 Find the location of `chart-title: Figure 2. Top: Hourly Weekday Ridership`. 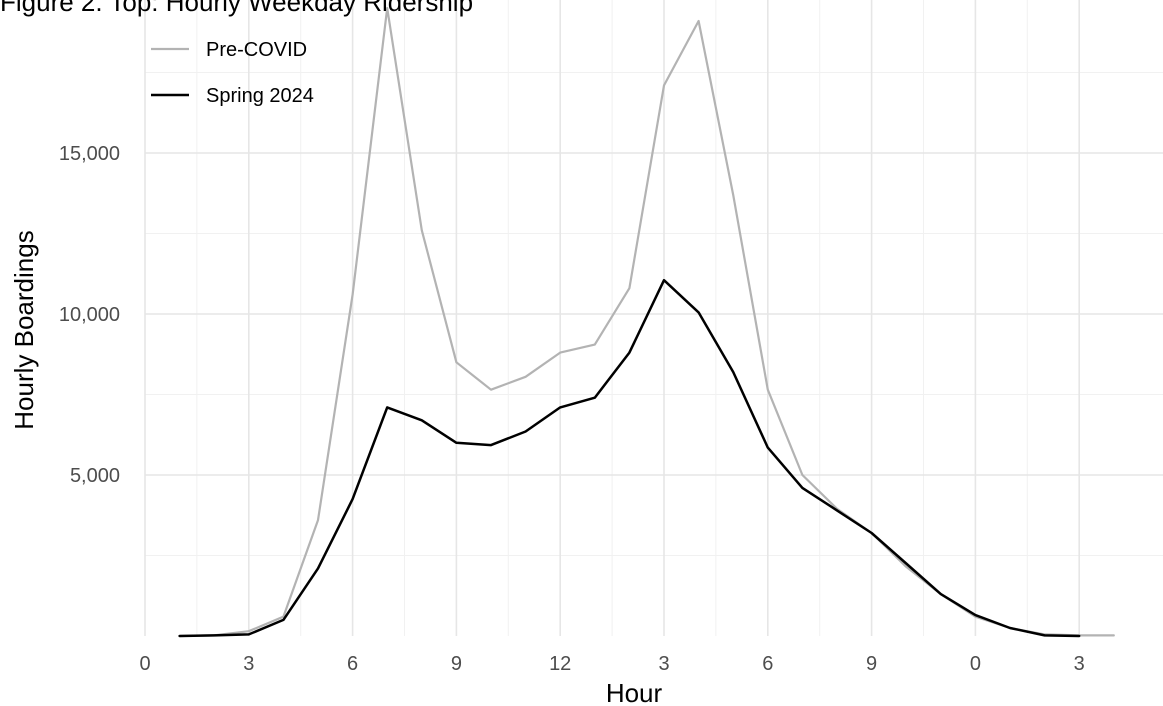

chart-title: Figure 2. Top: Hourly Weekday Ridership is located at coordinates (236, 8).